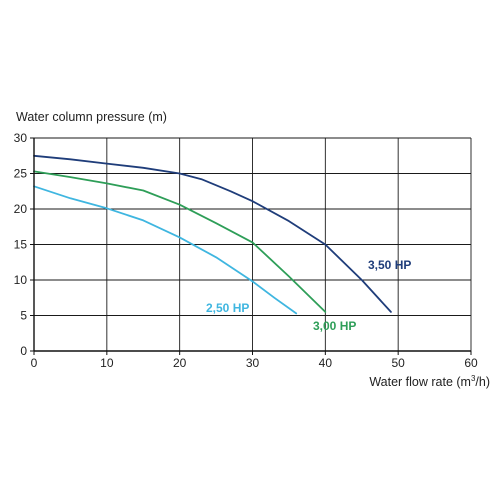 This screenshot has width=500, height=500. Describe the element at coordinates (21, 280) in the screenshot. I see `y-tick-label: 10` at that location.